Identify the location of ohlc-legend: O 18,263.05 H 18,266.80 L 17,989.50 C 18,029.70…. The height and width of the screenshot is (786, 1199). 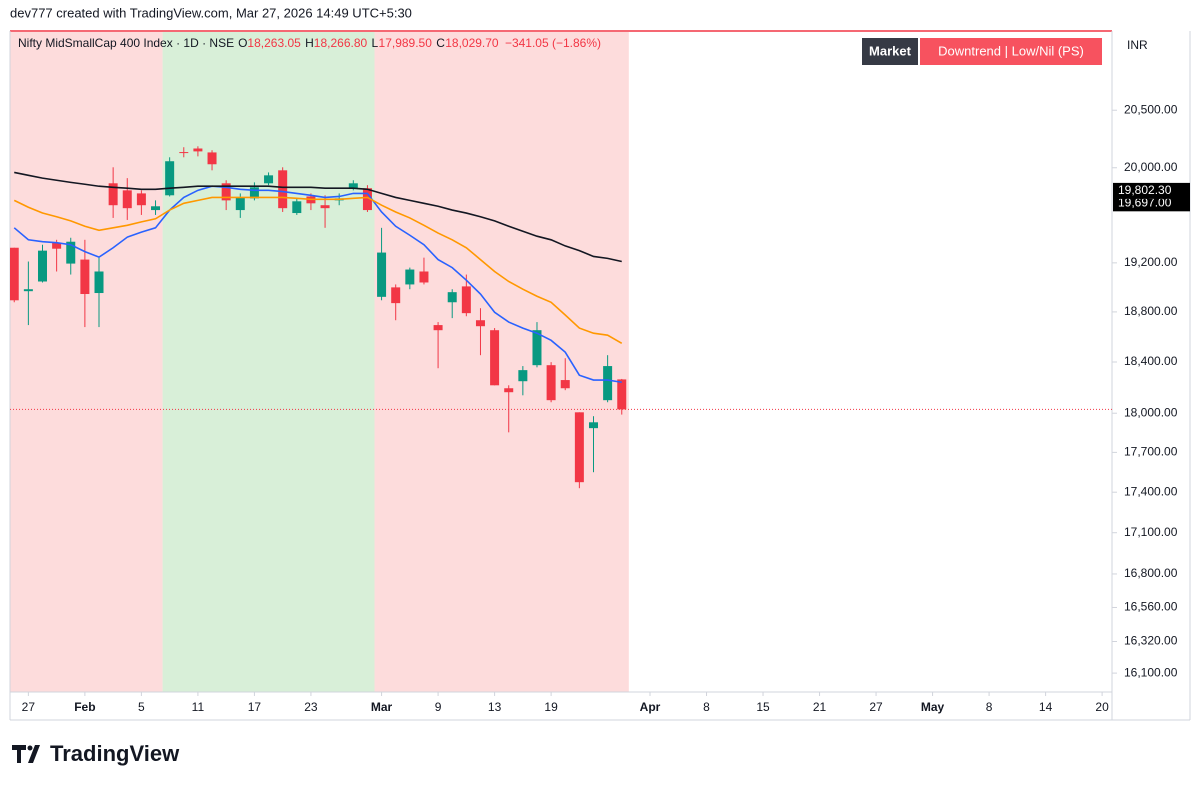
(419, 43).